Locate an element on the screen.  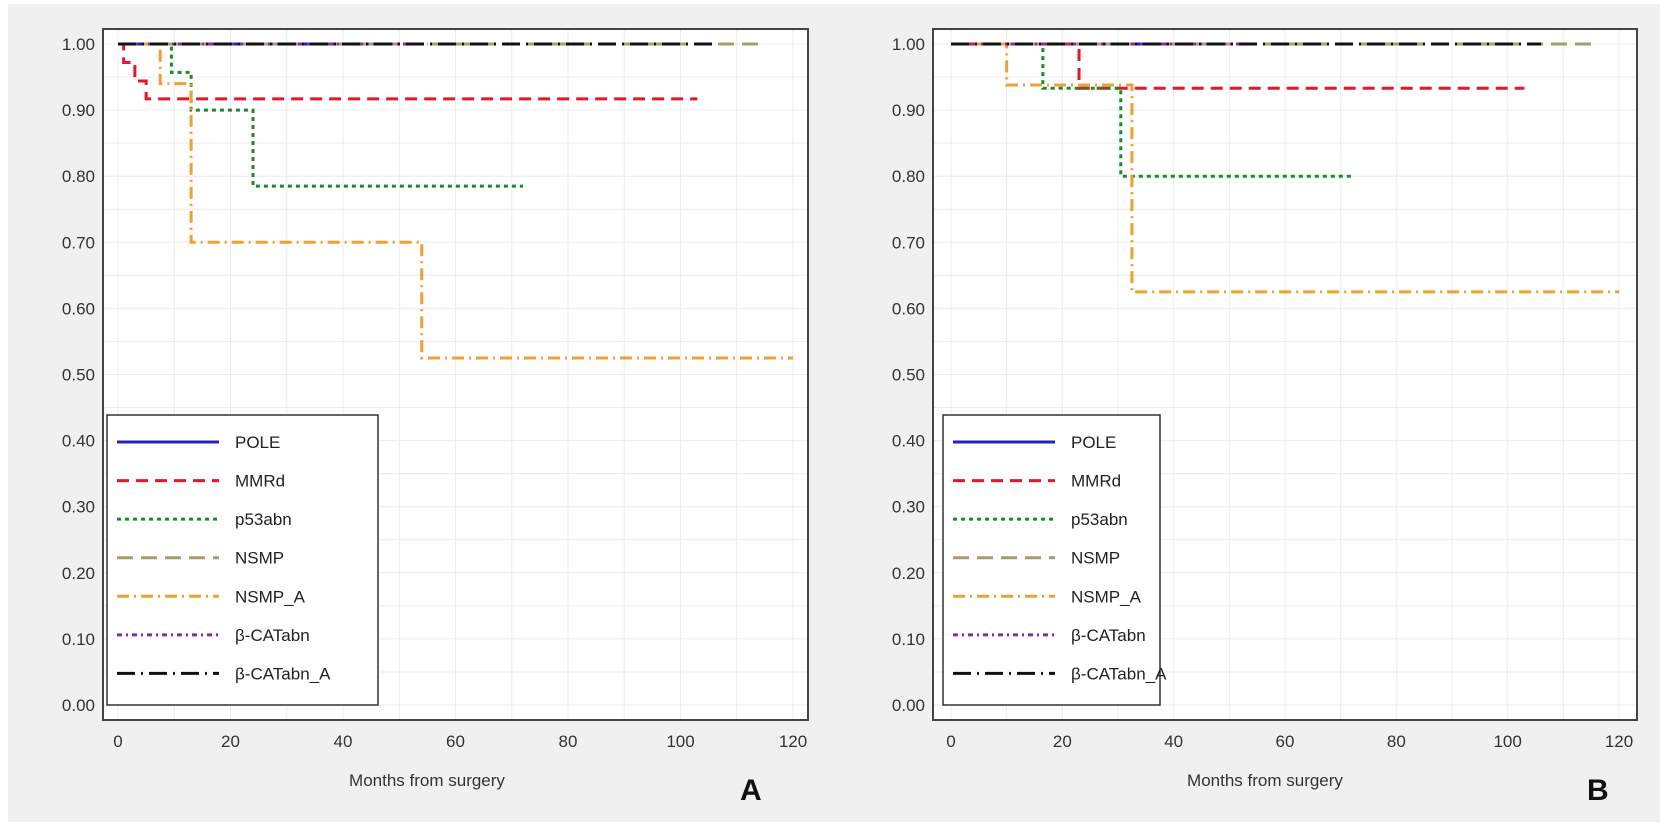
series-line-mmrd is located at coordinates (408, 71).